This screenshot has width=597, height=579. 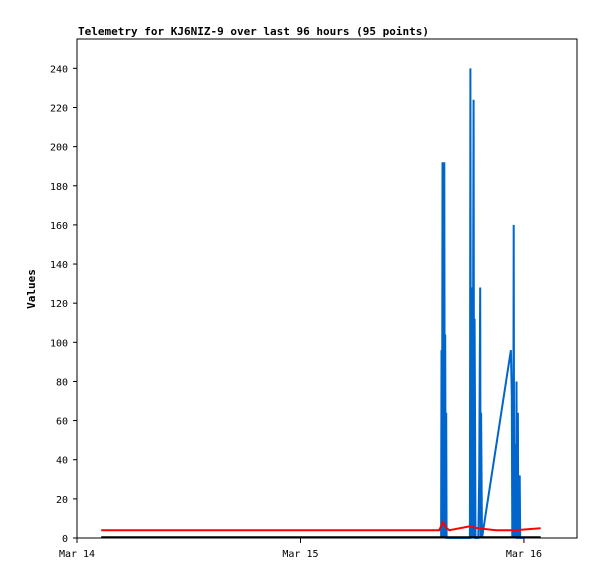 What do you see at coordinates (59, 226) in the screenshot?
I see `y-tick-label: 160` at bounding box center [59, 226].